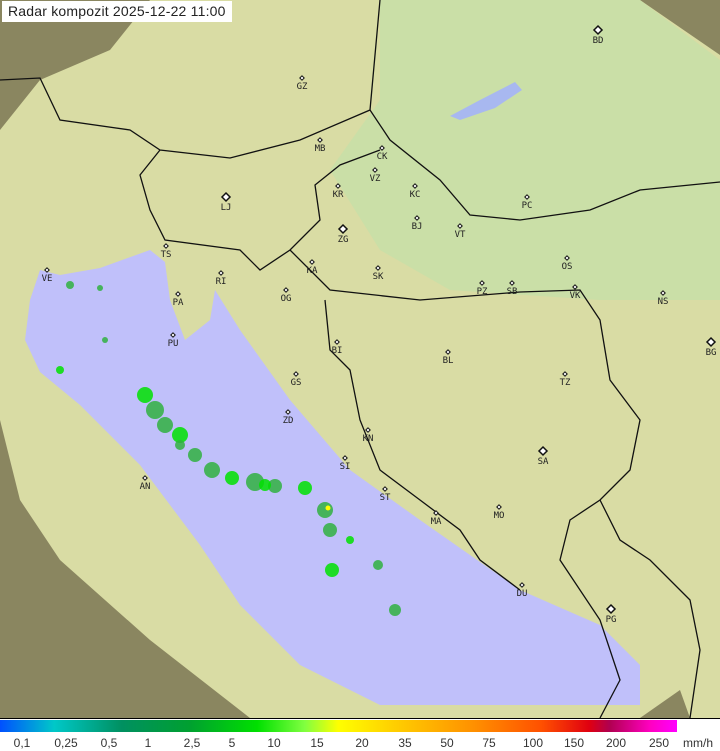  I want to click on legend-label: 35, so click(405, 743).